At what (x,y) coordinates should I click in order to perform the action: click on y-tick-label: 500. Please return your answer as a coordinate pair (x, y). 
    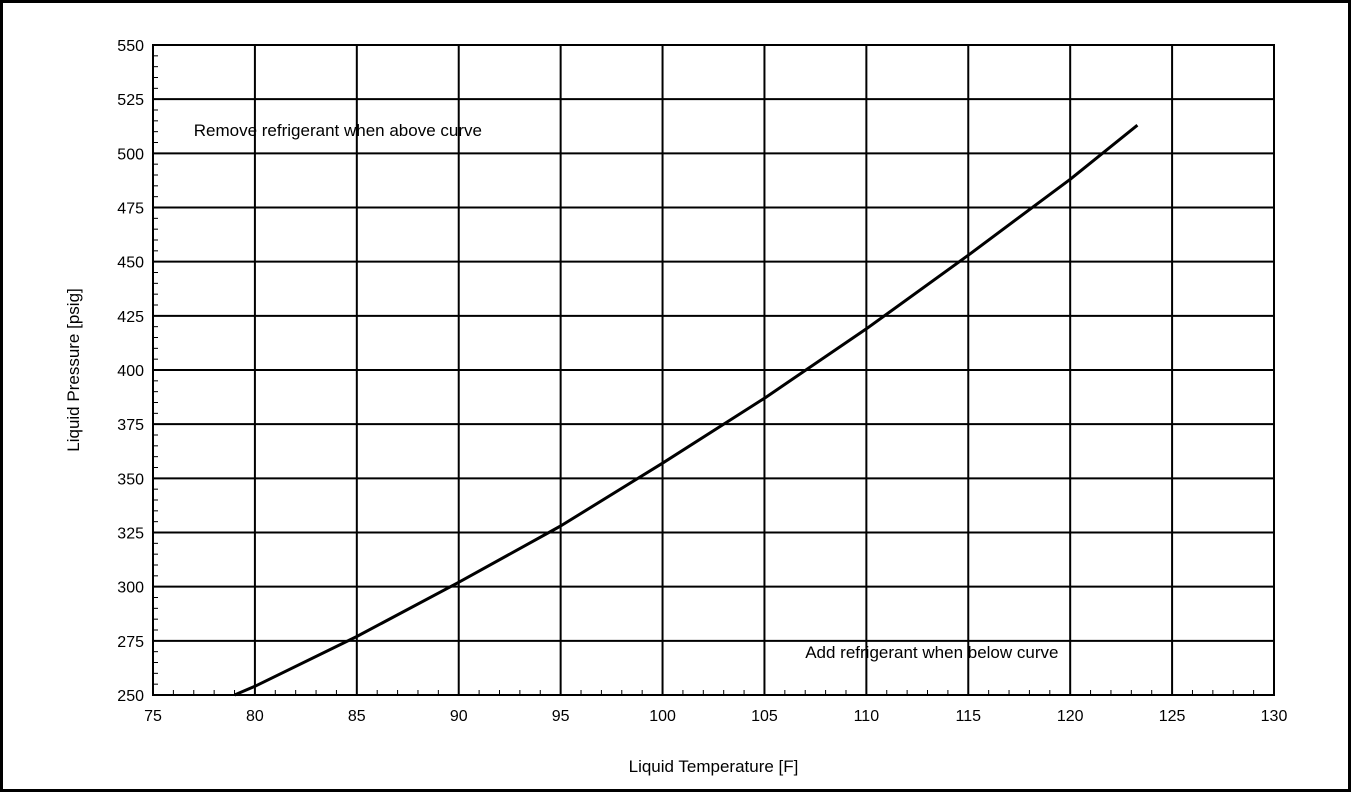
    Looking at the image, I should click on (130, 154).